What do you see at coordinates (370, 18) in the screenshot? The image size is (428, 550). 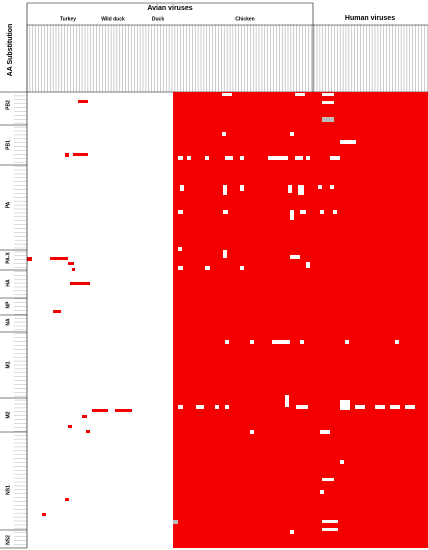 I see `human-label: Human viruses` at bounding box center [370, 18].